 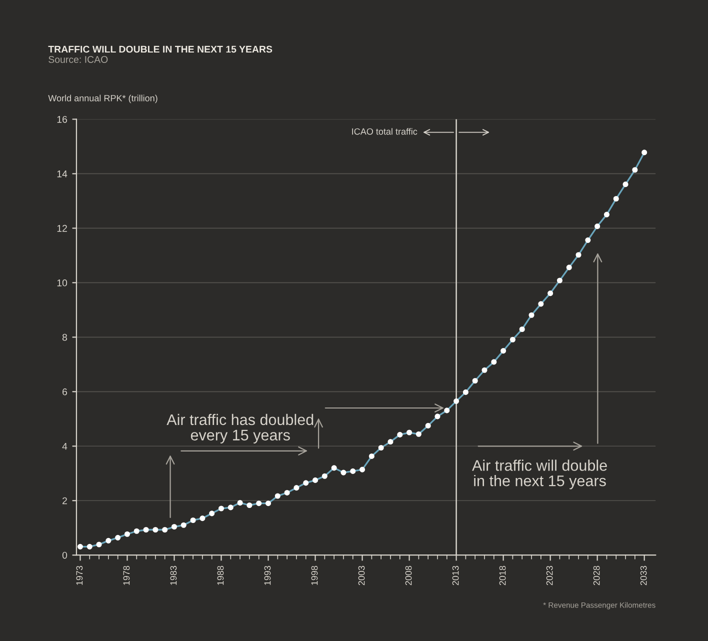 What do you see at coordinates (220, 575) in the screenshot?
I see `x-tick-label: 1988` at bounding box center [220, 575].